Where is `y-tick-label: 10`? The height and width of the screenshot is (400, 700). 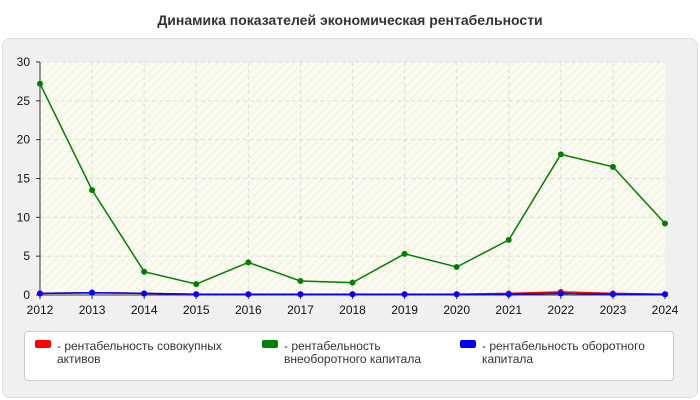 y-tick-label: 10 is located at coordinates (24, 217).